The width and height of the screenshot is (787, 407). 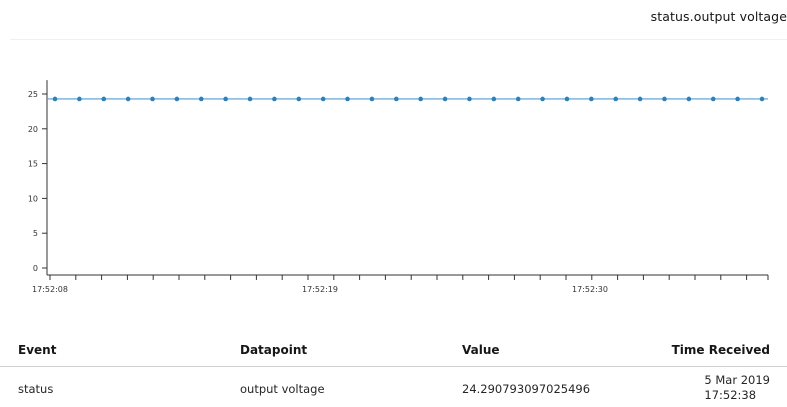 I want to click on column-header-event: Event, so click(x=37, y=350).